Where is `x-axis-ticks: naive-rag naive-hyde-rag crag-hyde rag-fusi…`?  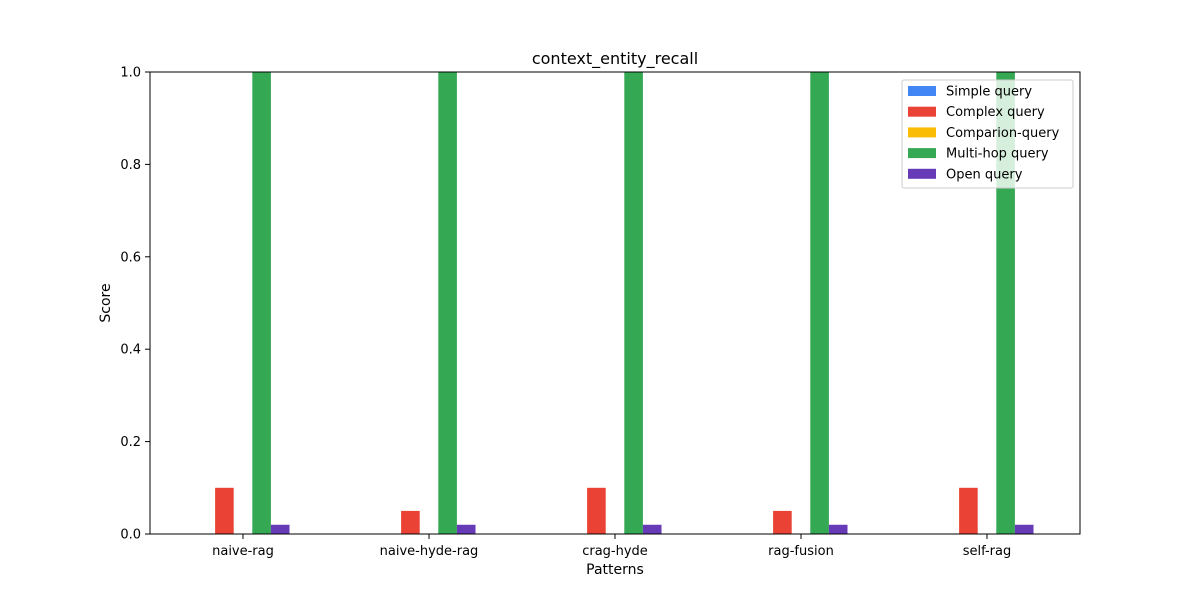 x-axis-ticks: naive-rag naive-hyde-rag crag-hyde rag-fusi… is located at coordinates (611, 546).